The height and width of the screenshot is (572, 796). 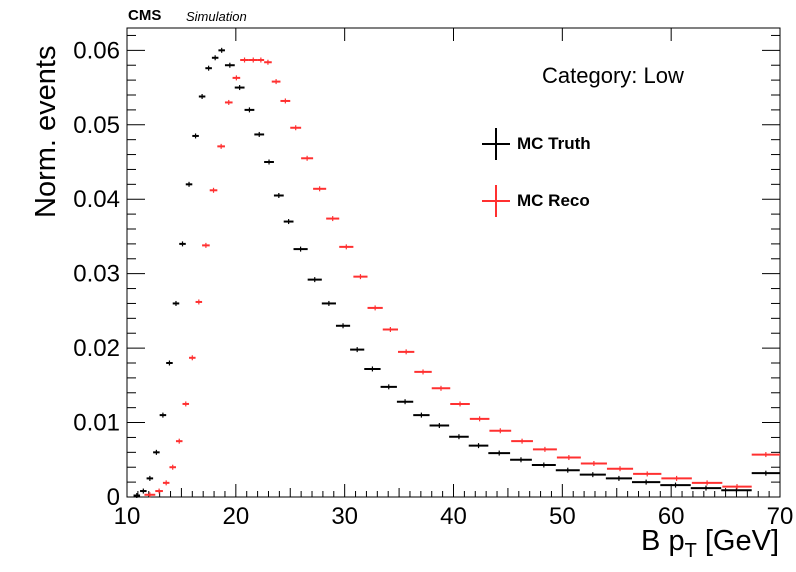 What do you see at coordinates (562, 516) in the screenshot?
I see `x-tick-label: 50` at bounding box center [562, 516].